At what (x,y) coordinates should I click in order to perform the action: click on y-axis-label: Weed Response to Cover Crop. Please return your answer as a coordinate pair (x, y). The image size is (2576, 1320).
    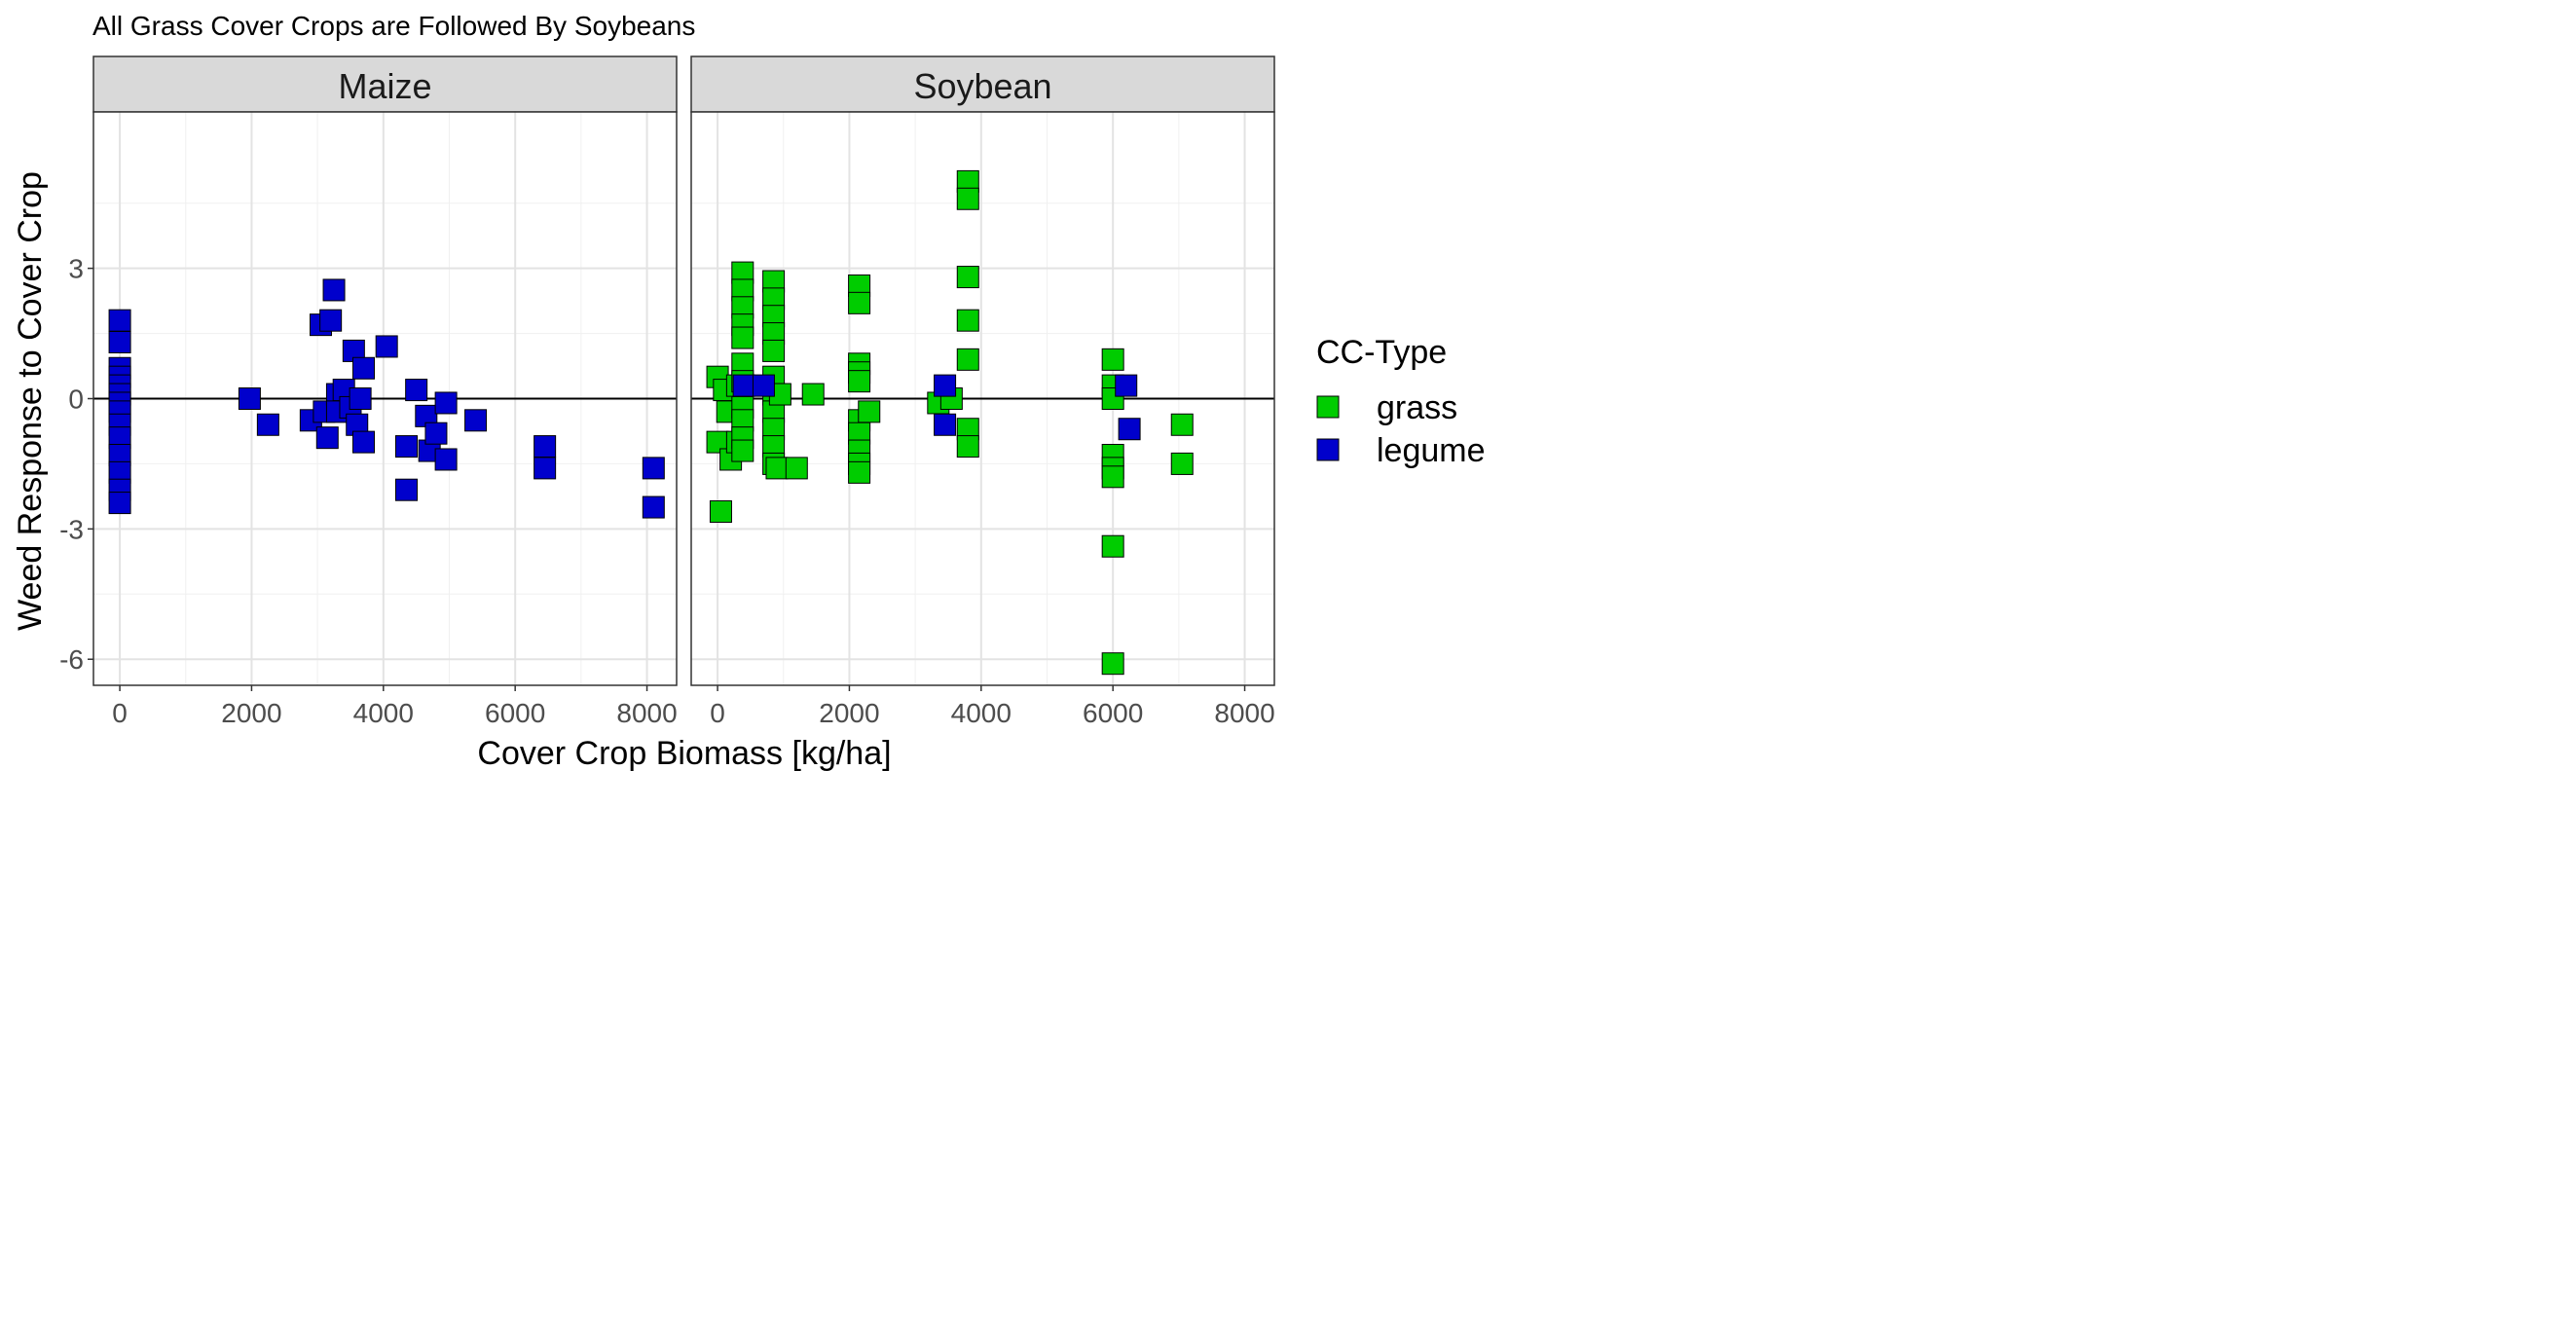
    Looking at the image, I should click on (30, 401).